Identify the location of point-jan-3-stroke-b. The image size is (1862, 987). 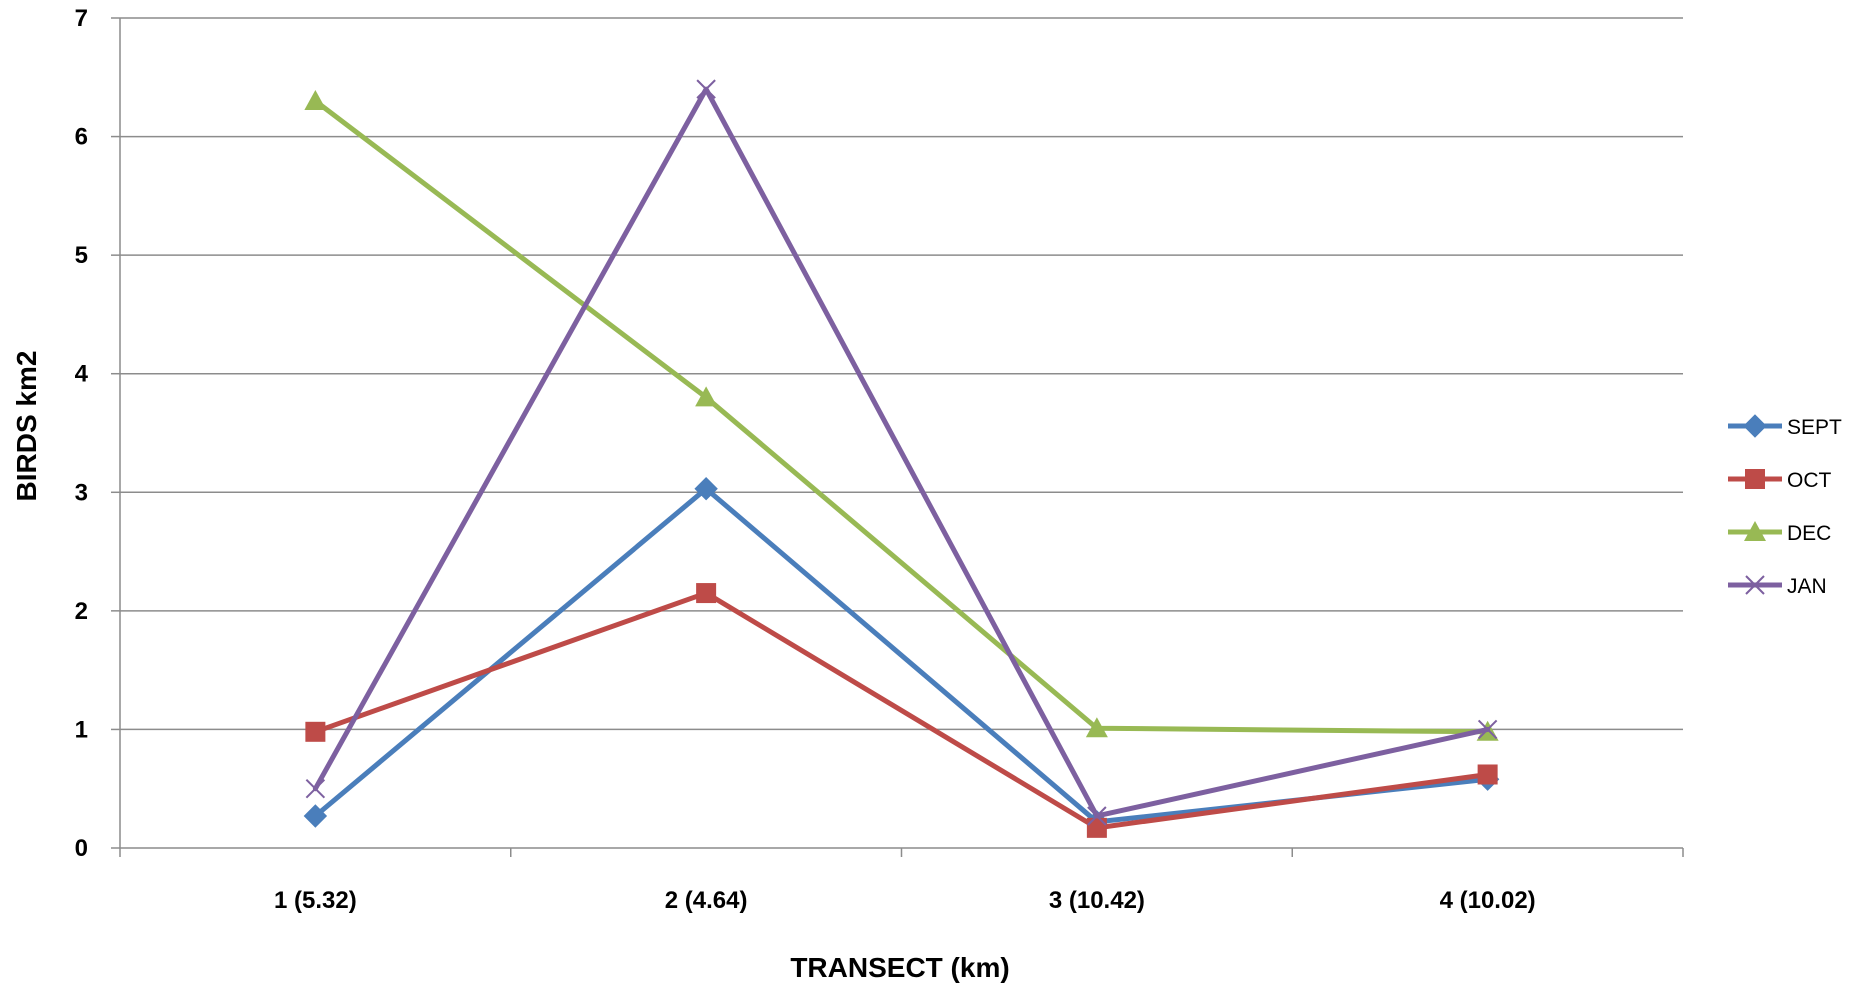
(1097, 816).